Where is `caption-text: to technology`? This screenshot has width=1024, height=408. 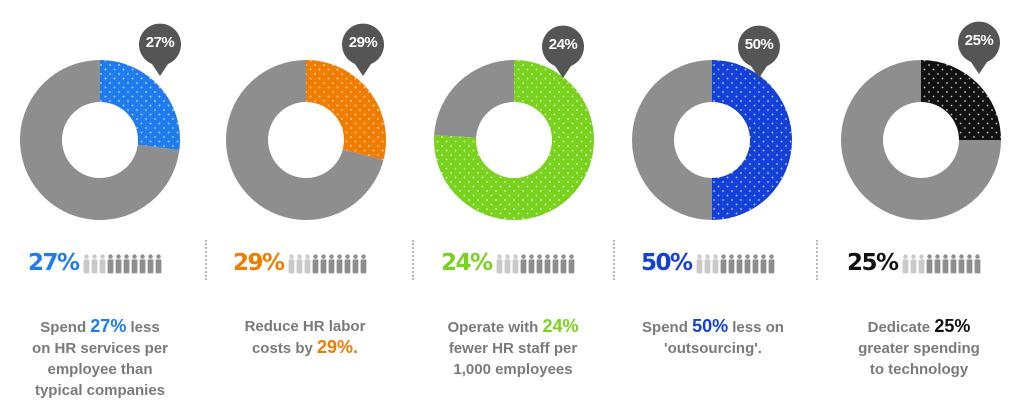
caption-text: to technology is located at coordinates (919, 369).